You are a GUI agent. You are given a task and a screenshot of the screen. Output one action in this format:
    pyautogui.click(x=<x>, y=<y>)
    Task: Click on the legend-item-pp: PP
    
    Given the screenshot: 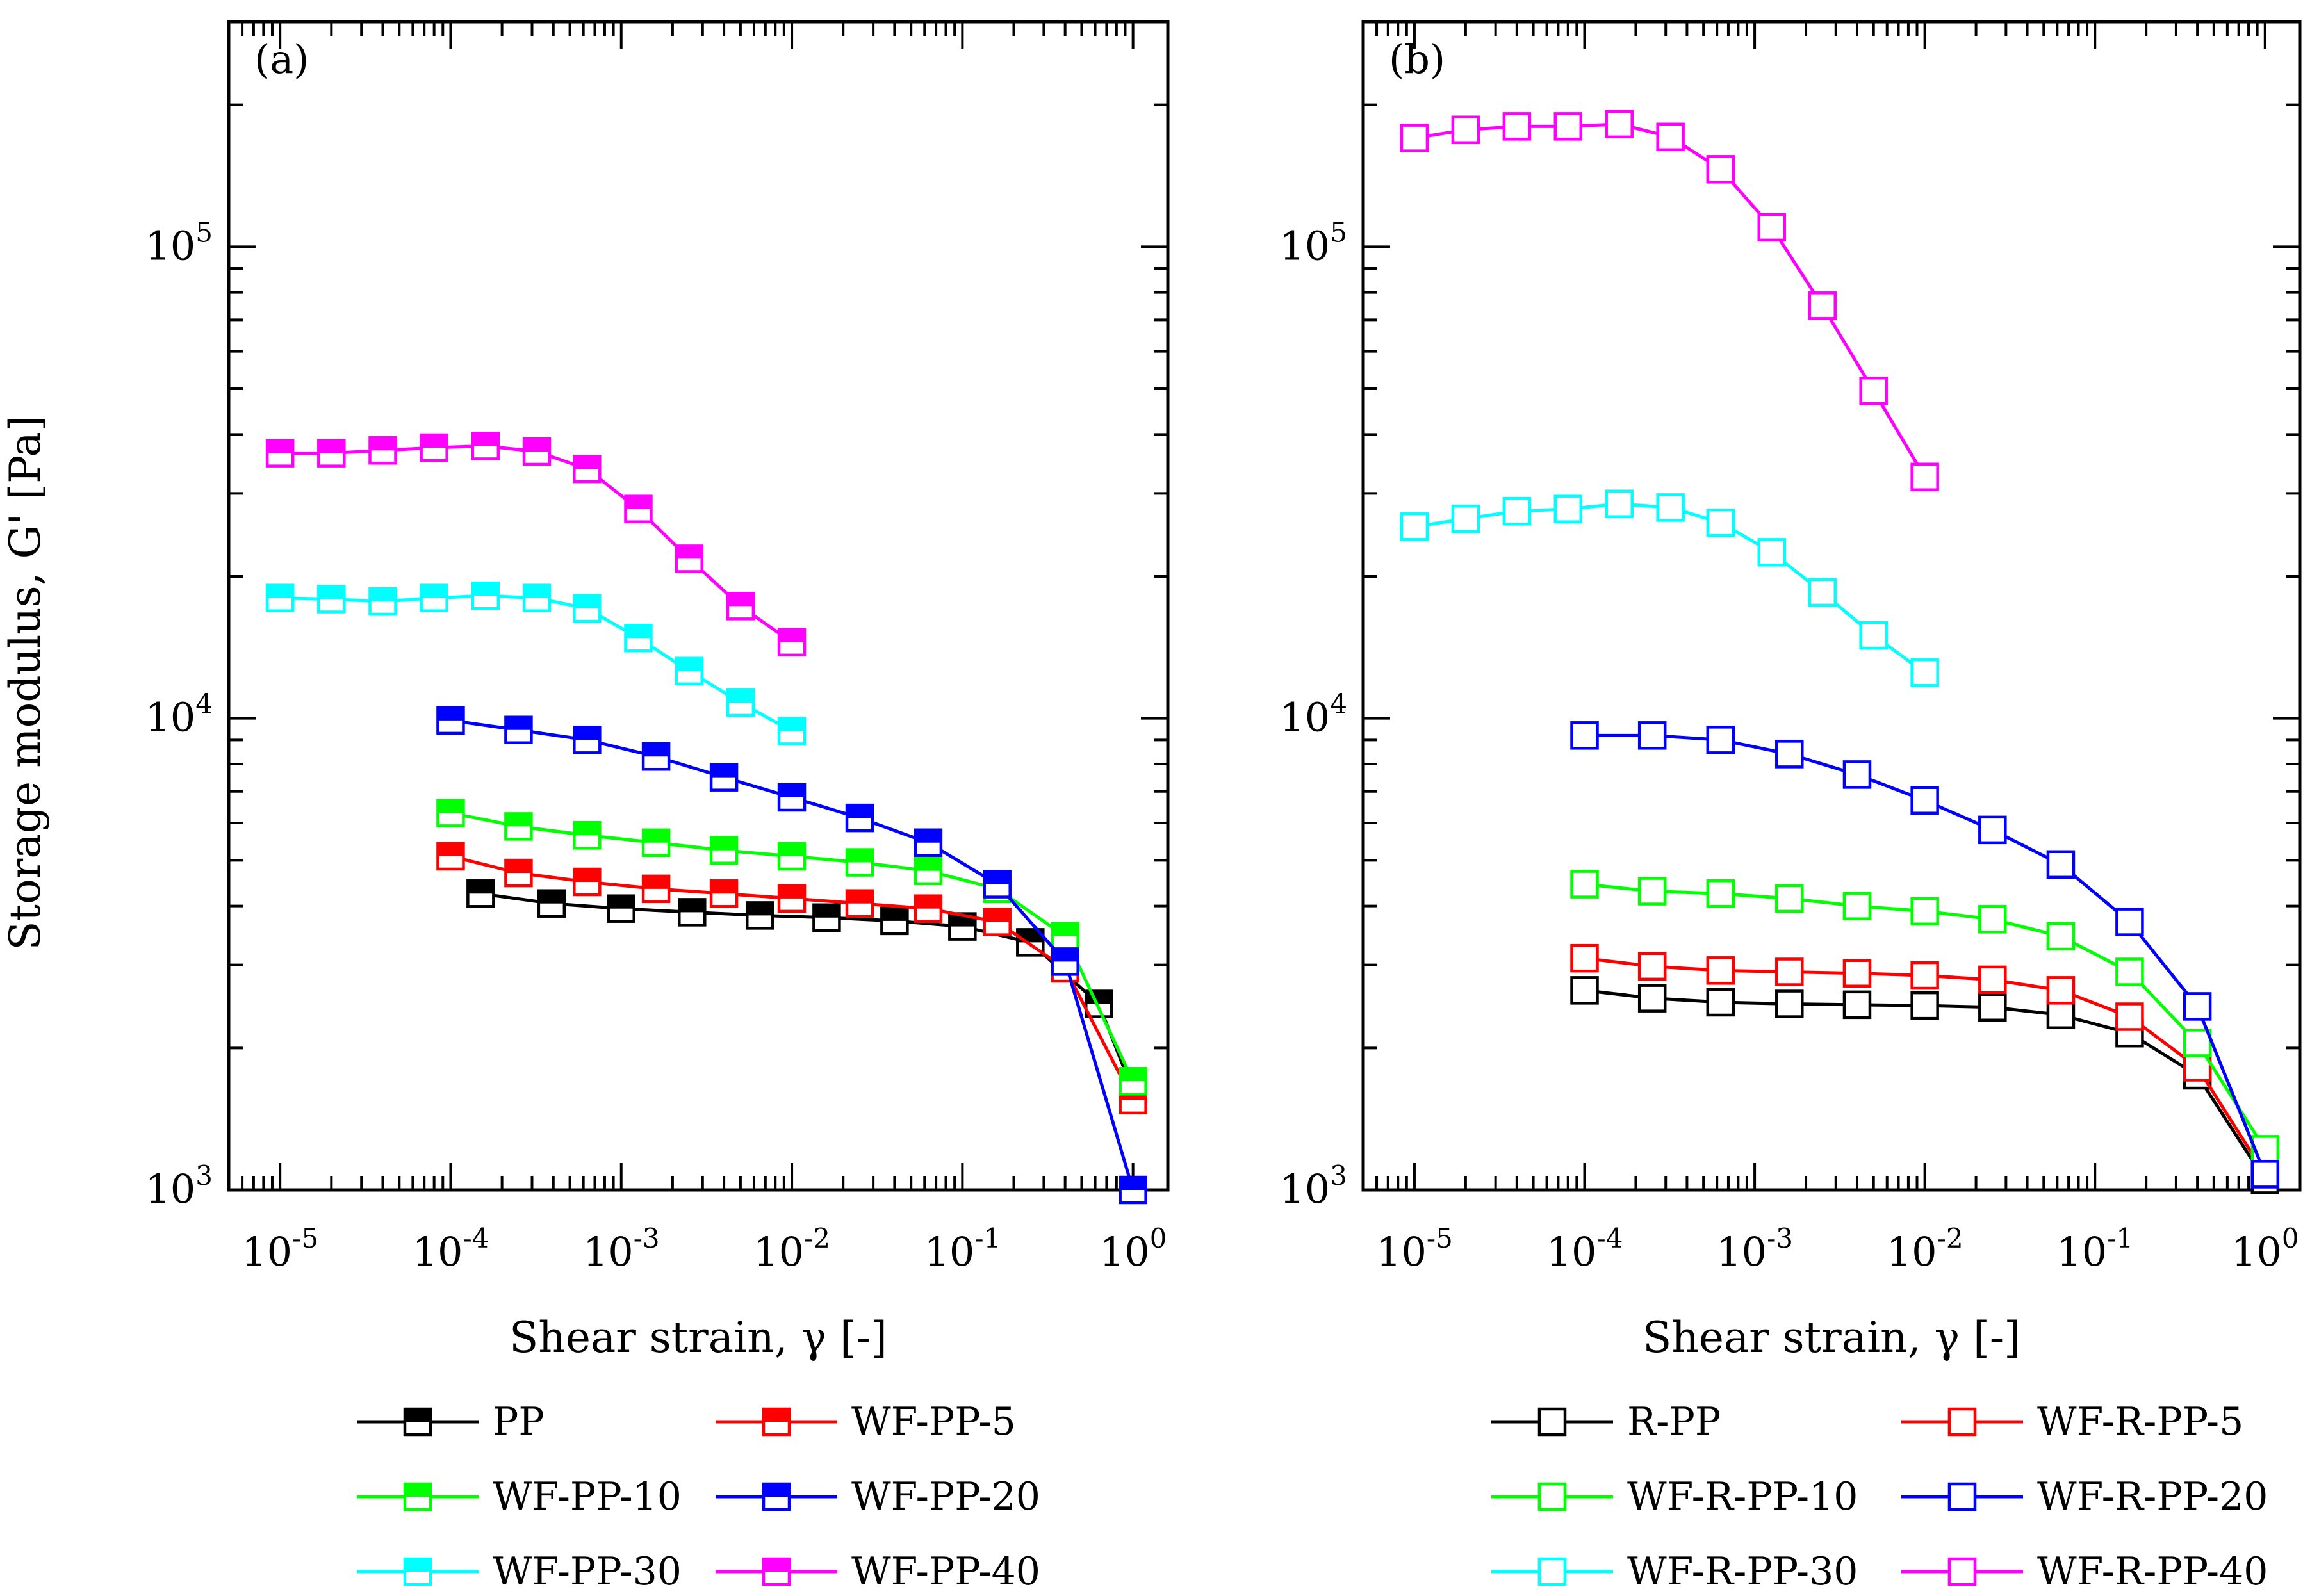 What is the action you would take?
    pyautogui.click(x=451, y=1421)
    